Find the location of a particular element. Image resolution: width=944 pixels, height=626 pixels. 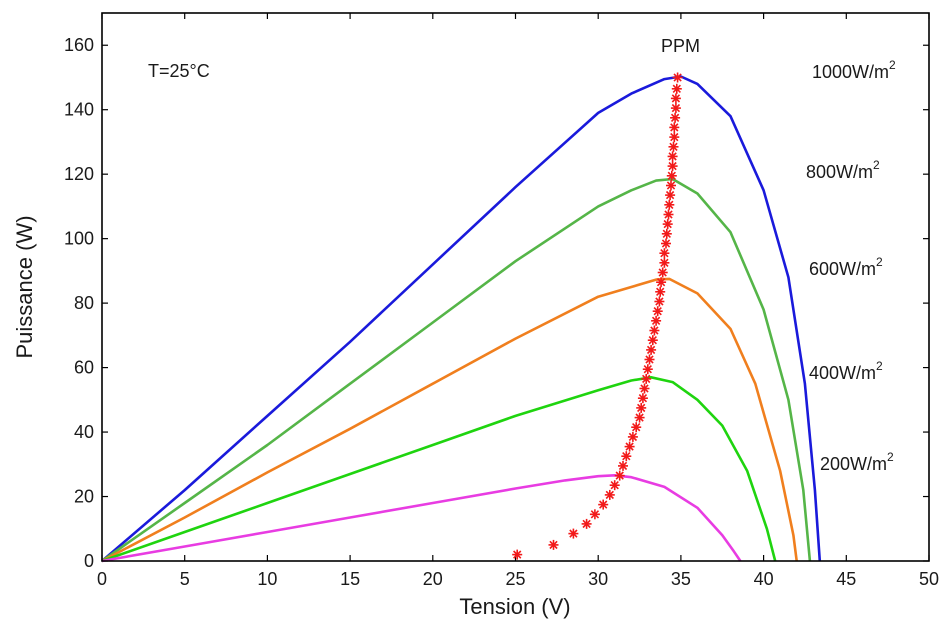

x-tick-label: 30 is located at coordinates (598, 579).